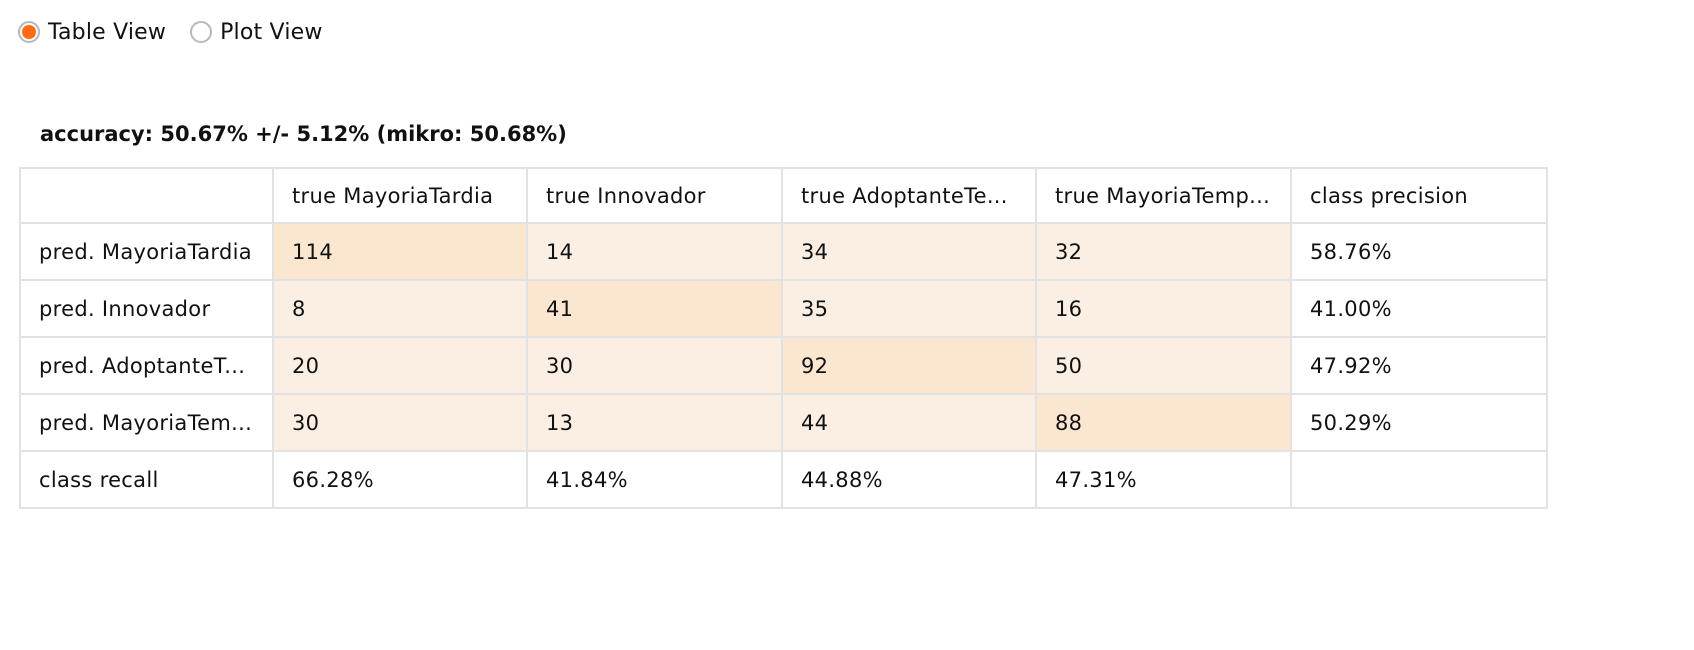 The width and height of the screenshot is (1694, 650). Describe the element at coordinates (1419, 195) in the screenshot. I see `column-header: class precision` at that location.